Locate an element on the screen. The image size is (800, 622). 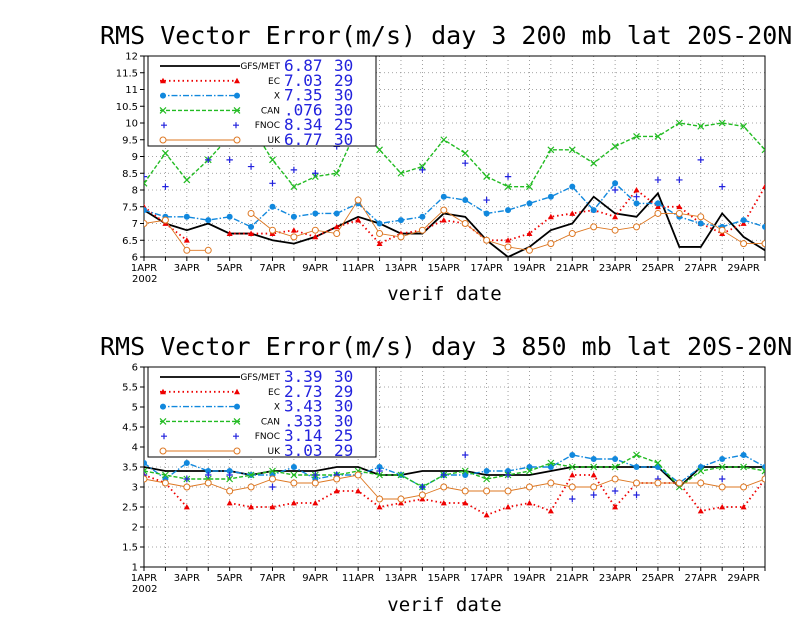
legend-value: .076 is located at coordinates (303, 109).